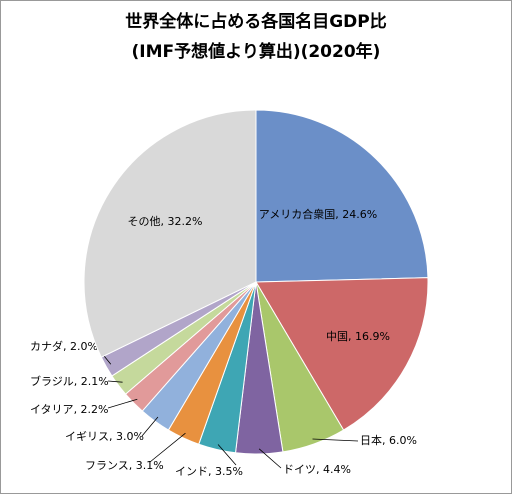 Image resolution: width=512 pixels, height=494 pixels. I want to click on value-label: , 6.0%, so click(399, 440).